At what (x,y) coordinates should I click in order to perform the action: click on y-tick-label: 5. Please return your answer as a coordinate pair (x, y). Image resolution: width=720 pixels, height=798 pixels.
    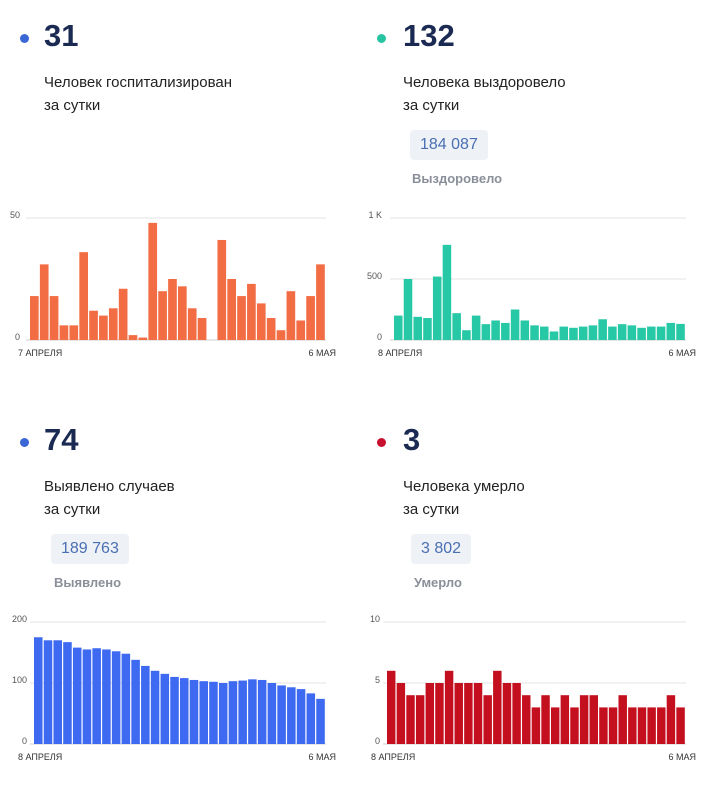
    Looking at the image, I should click on (377, 680).